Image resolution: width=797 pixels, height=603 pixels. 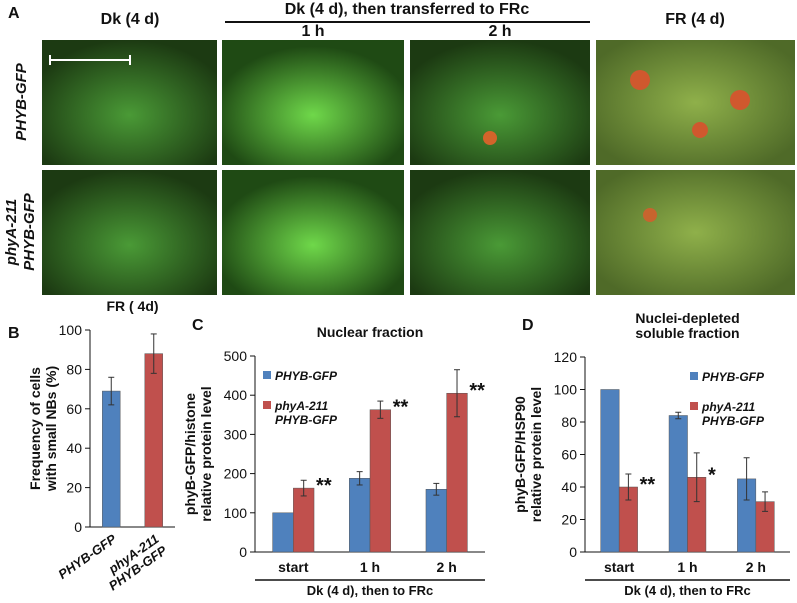 I want to click on column-label: FR (4 d), so click(x=695, y=19).